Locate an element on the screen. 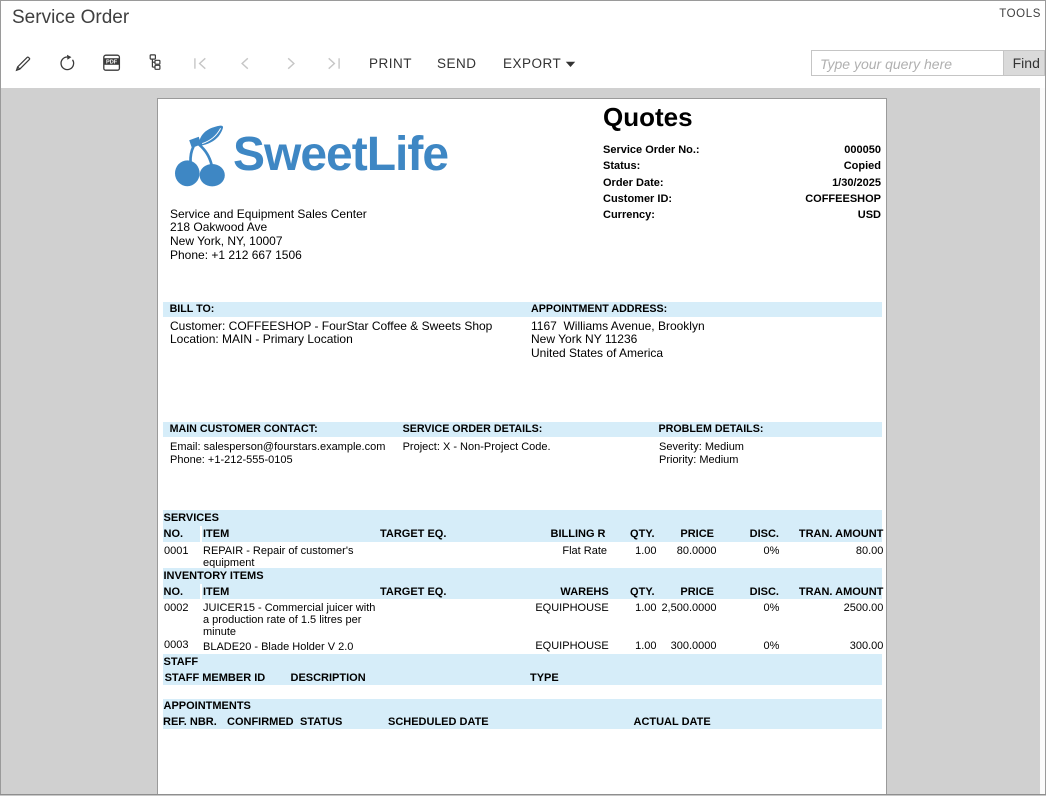  svg-text: PDF is located at coordinates (112, 63).